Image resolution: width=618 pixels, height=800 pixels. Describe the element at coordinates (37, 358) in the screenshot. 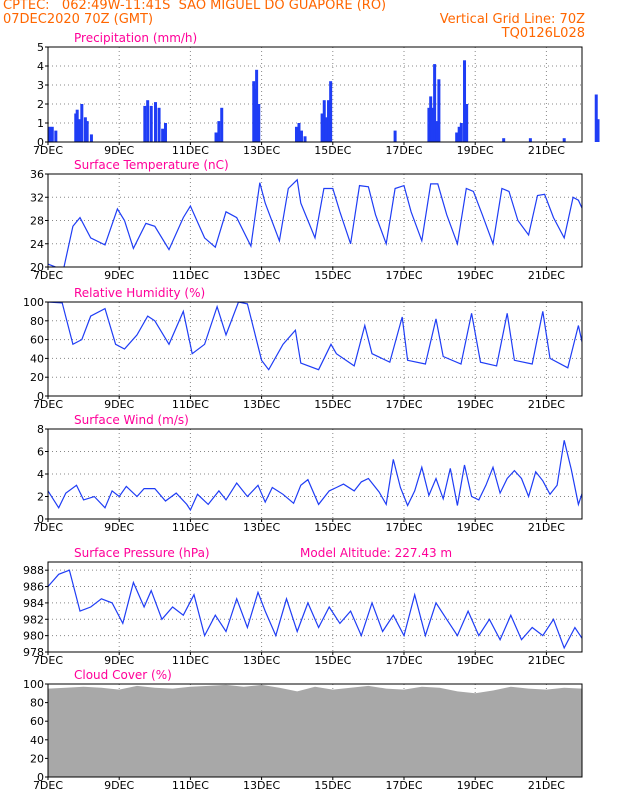

I see `y-tick-label: 40` at that location.